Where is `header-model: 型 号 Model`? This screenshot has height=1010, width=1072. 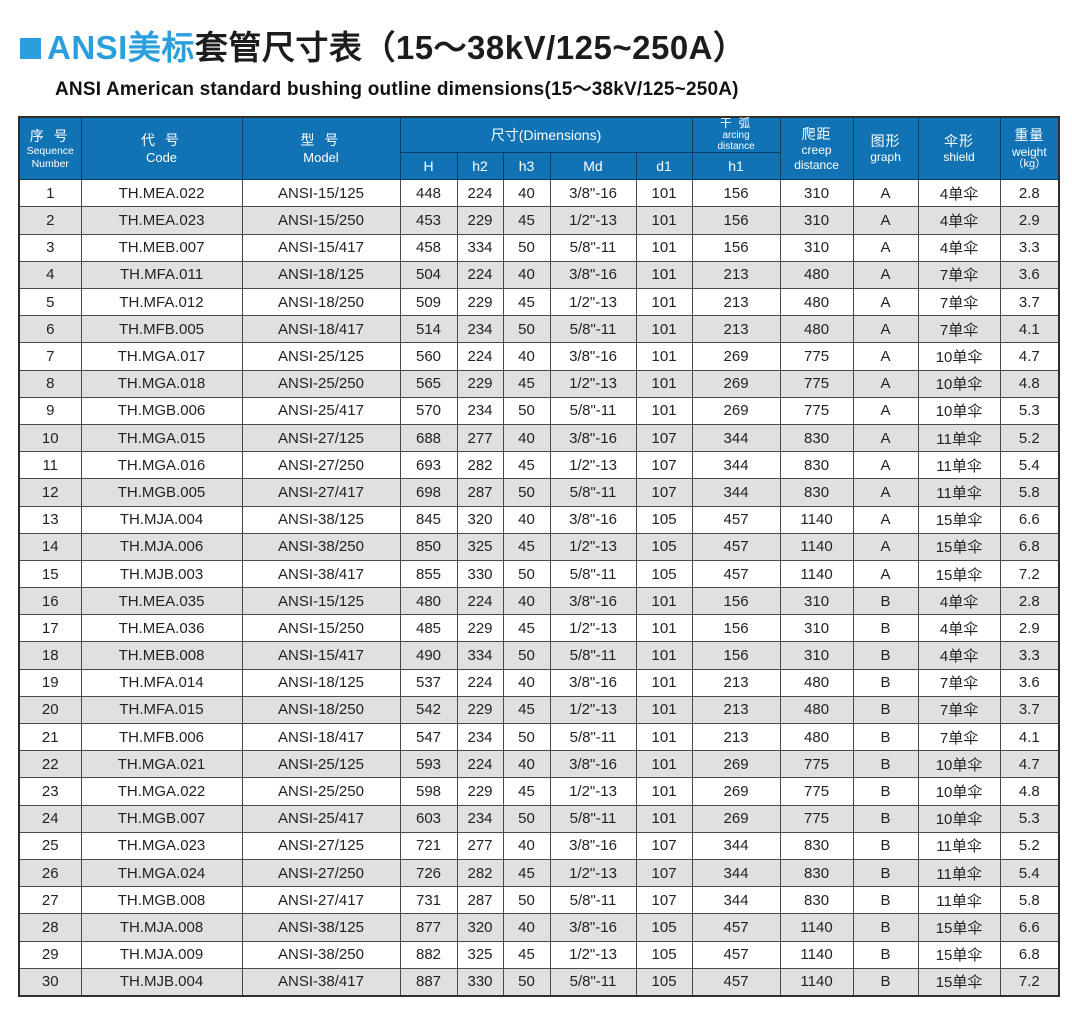
header-model: 型 号 Model is located at coordinates (321, 148).